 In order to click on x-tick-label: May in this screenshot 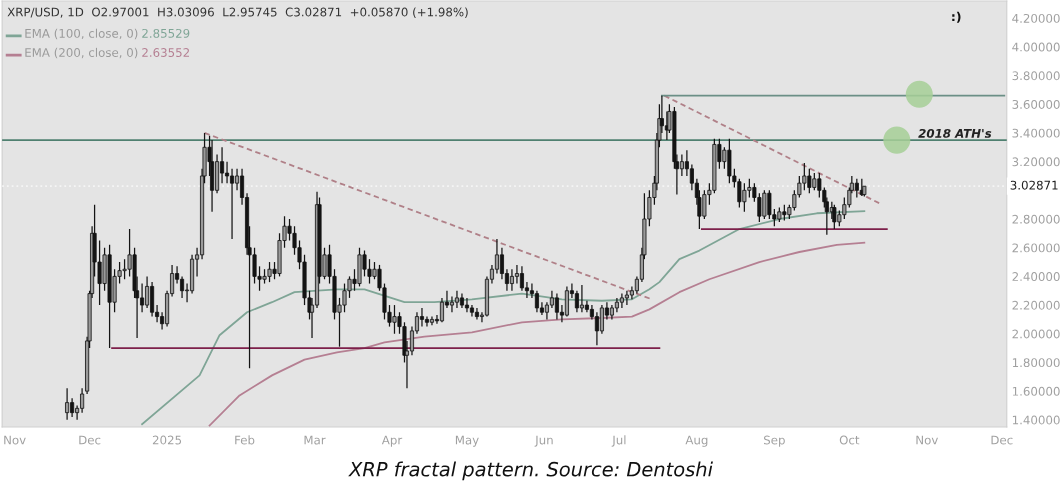, I will do `click(467, 441)`.